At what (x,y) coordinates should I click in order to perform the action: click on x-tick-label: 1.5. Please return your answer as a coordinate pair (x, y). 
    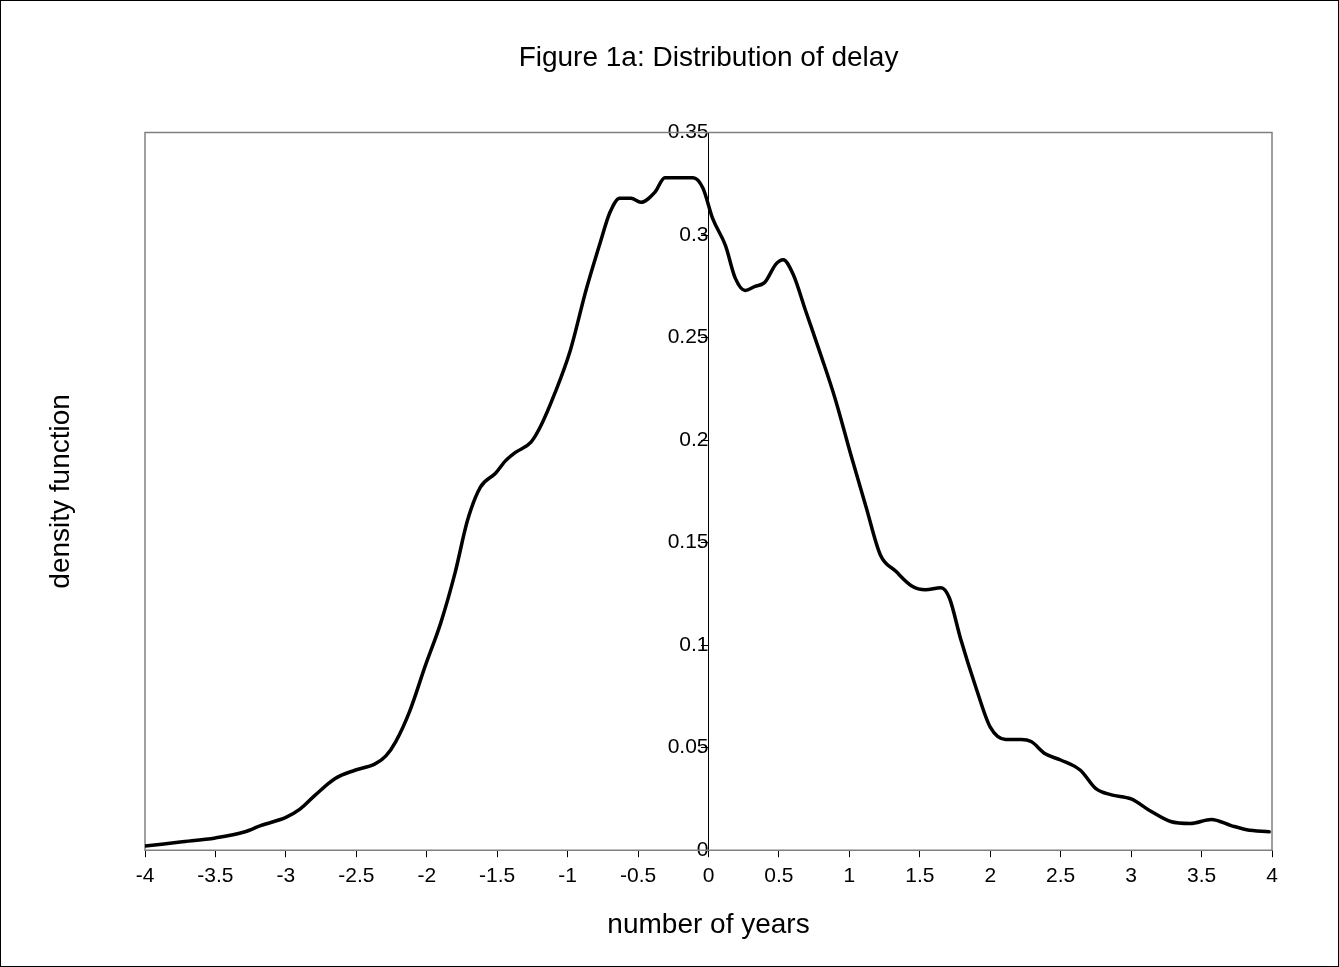
    Looking at the image, I should click on (920, 874).